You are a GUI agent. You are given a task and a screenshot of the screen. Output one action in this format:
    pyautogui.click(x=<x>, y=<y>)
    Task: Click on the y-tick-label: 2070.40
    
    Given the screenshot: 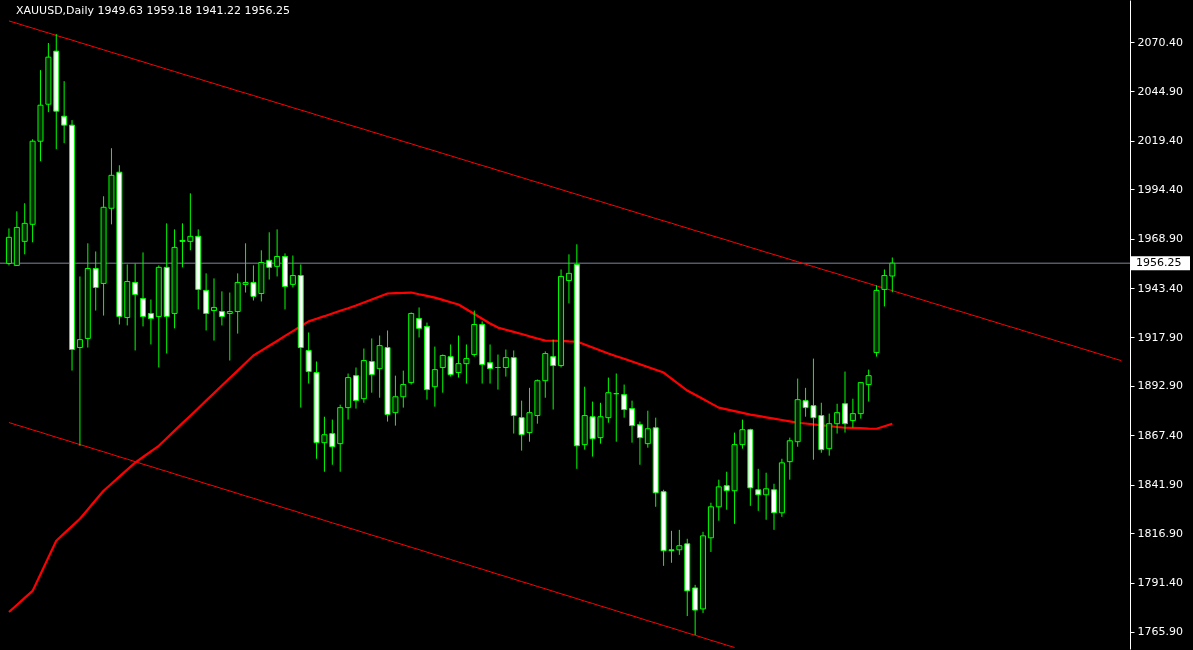 What is the action you would take?
    pyautogui.click(x=1160, y=42)
    